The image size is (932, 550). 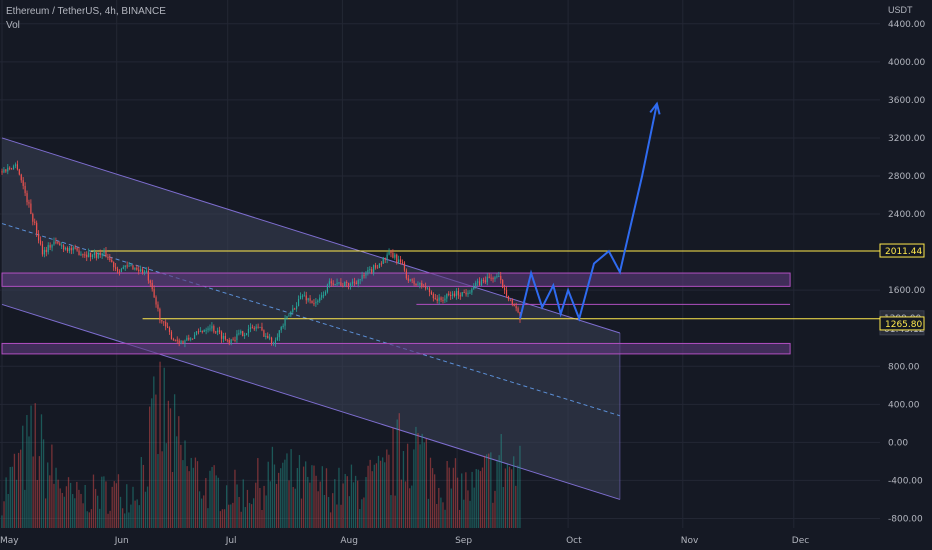 What do you see at coordinates (898, 443) in the screenshot?
I see `y-tick-label: 0.00` at bounding box center [898, 443].